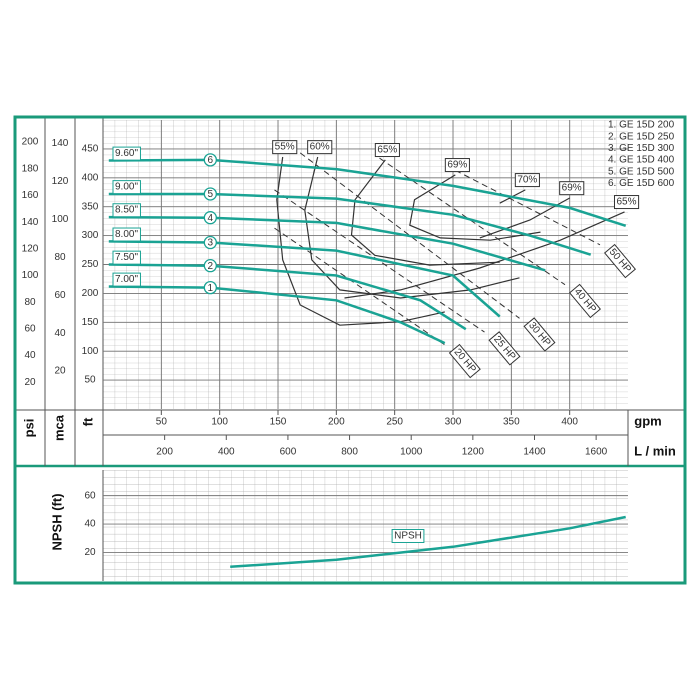 The width and height of the screenshot is (700, 700). What do you see at coordinates (60, 371) in the screenshot?
I see `y2-tick-label: 20` at bounding box center [60, 371].